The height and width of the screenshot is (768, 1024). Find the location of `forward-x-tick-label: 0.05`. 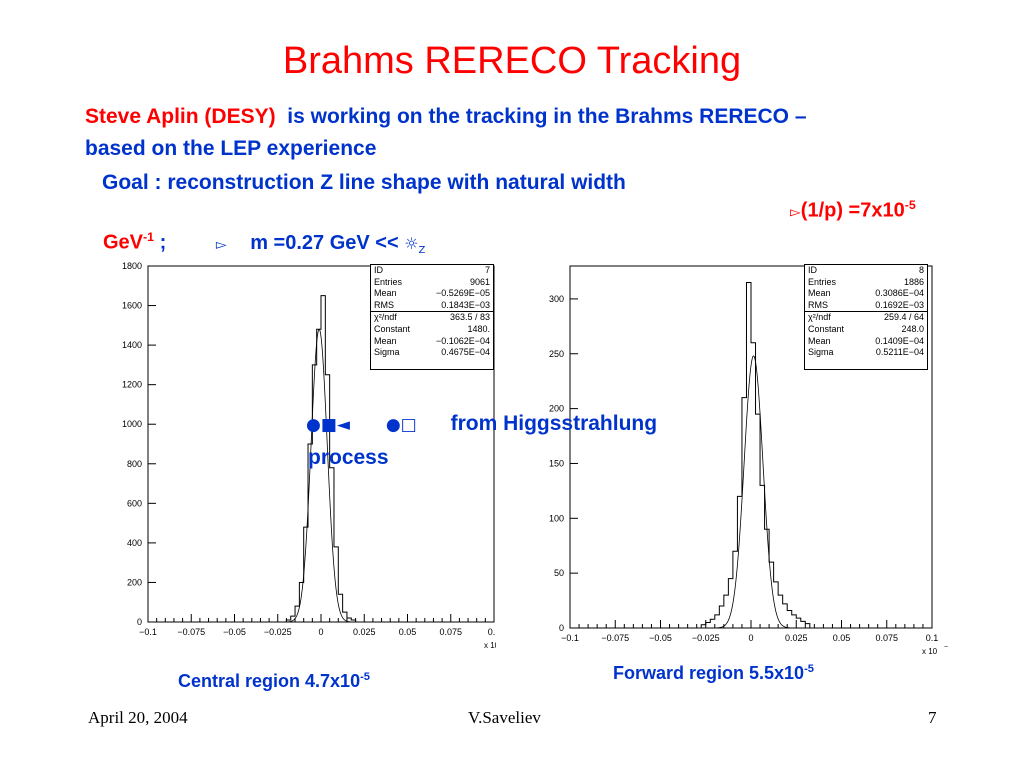

forward-x-tick-label: 0.05 is located at coordinates (842, 638).